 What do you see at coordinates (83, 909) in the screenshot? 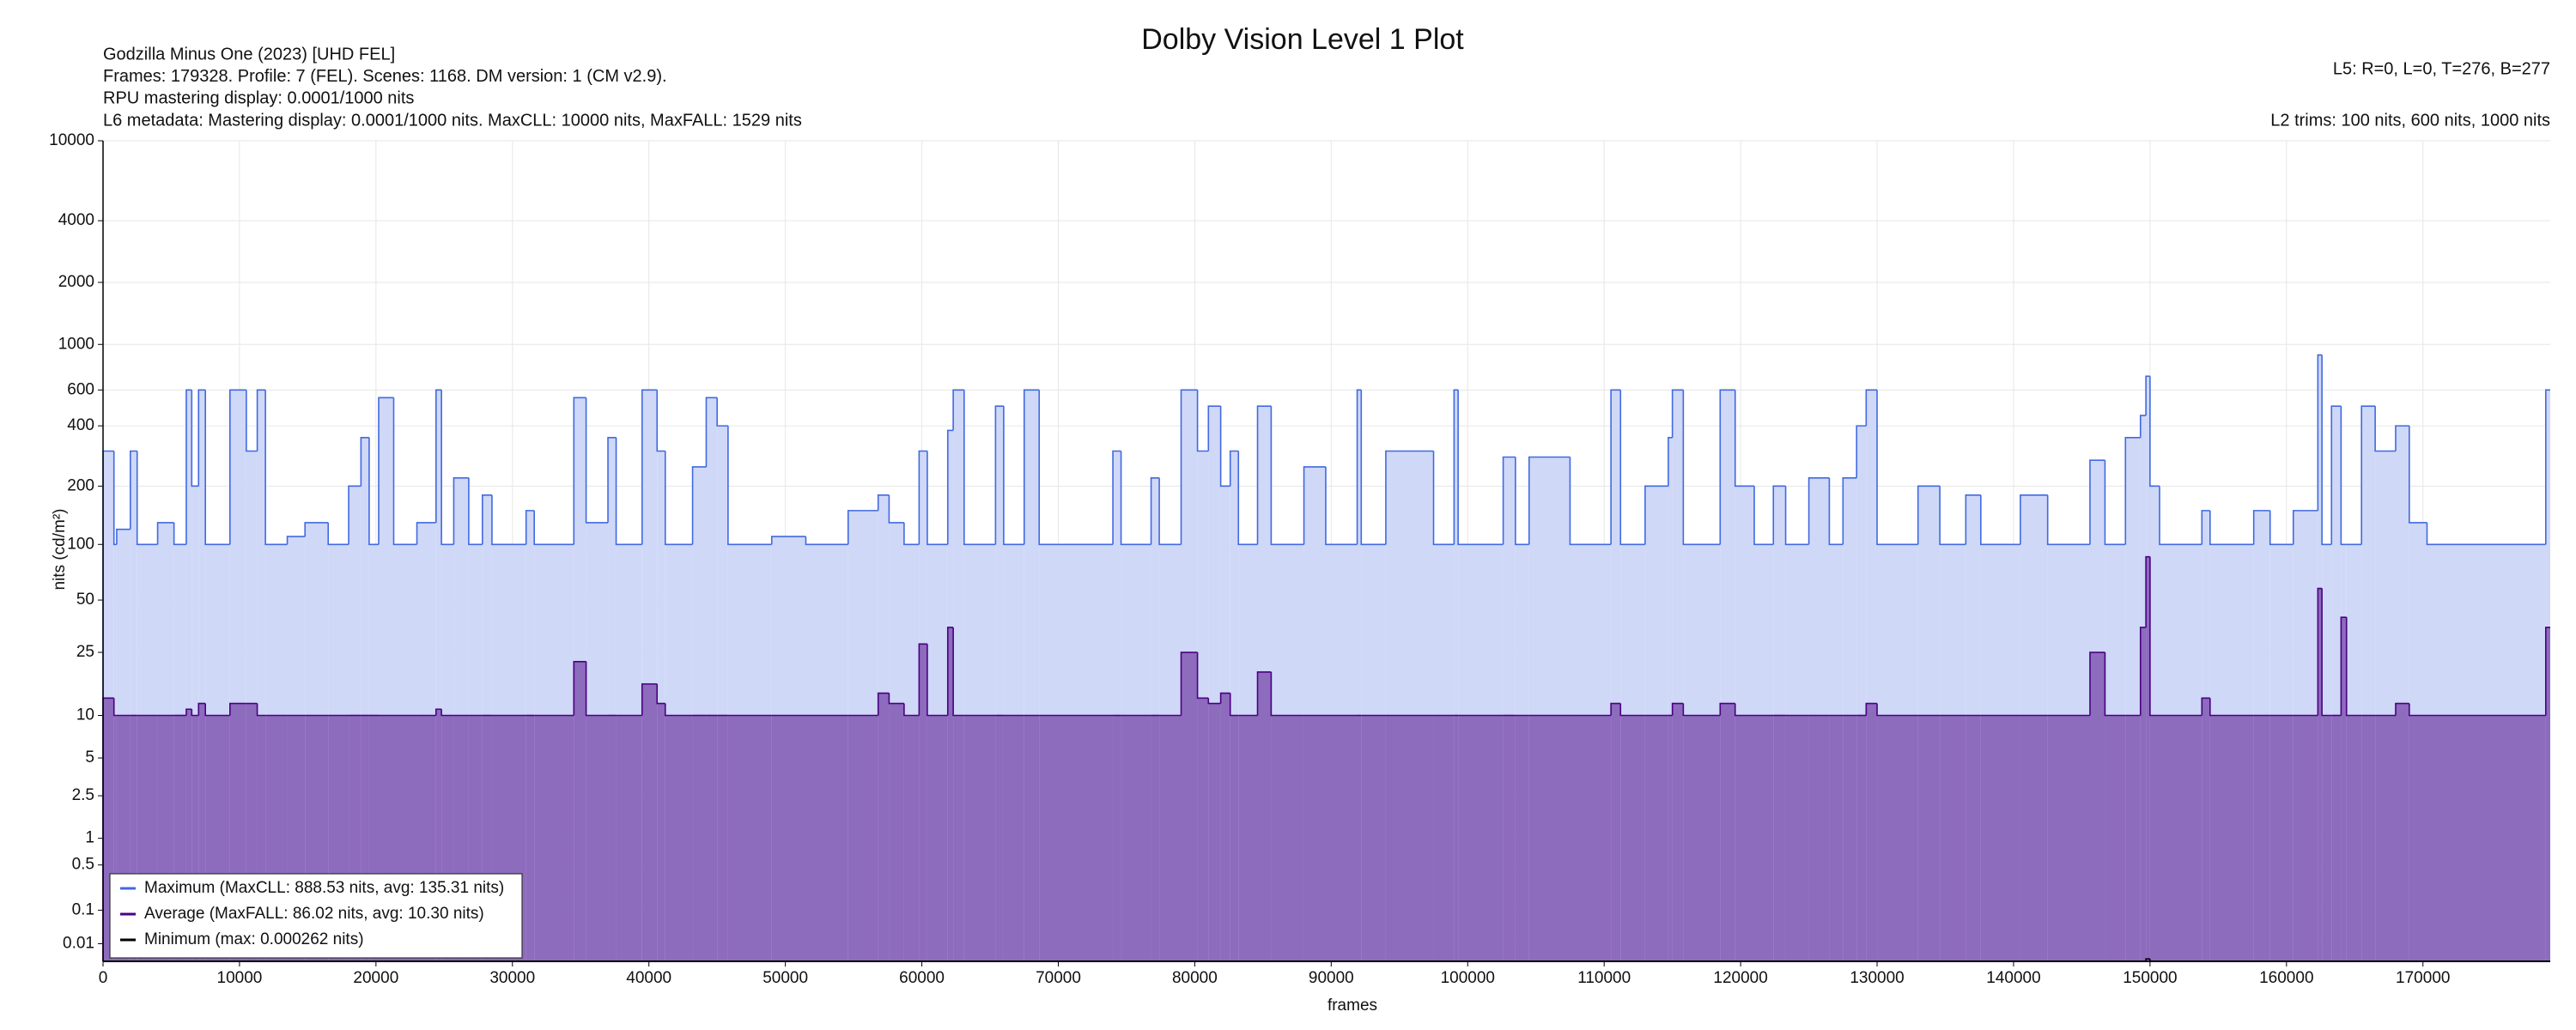
I see `y-tick-label: 0.1` at bounding box center [83, 909].